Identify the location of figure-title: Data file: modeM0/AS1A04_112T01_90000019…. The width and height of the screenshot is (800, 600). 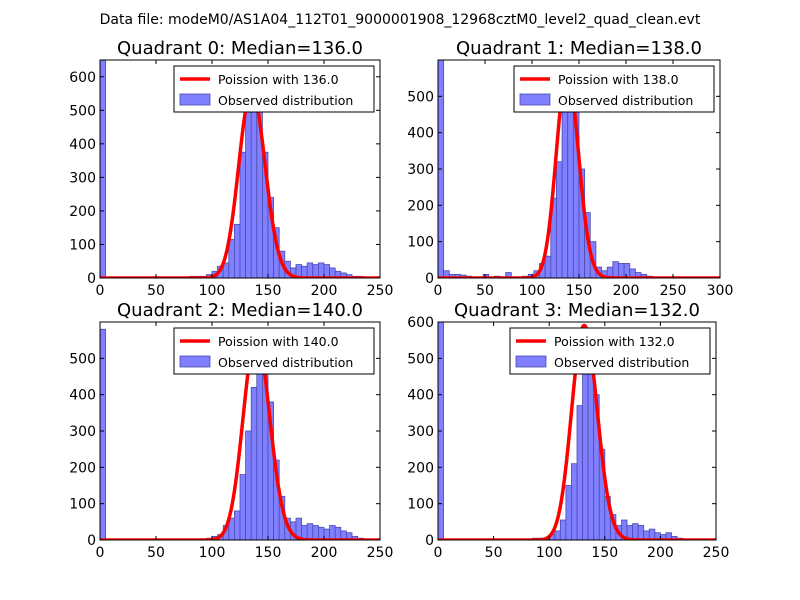
(400, 20).